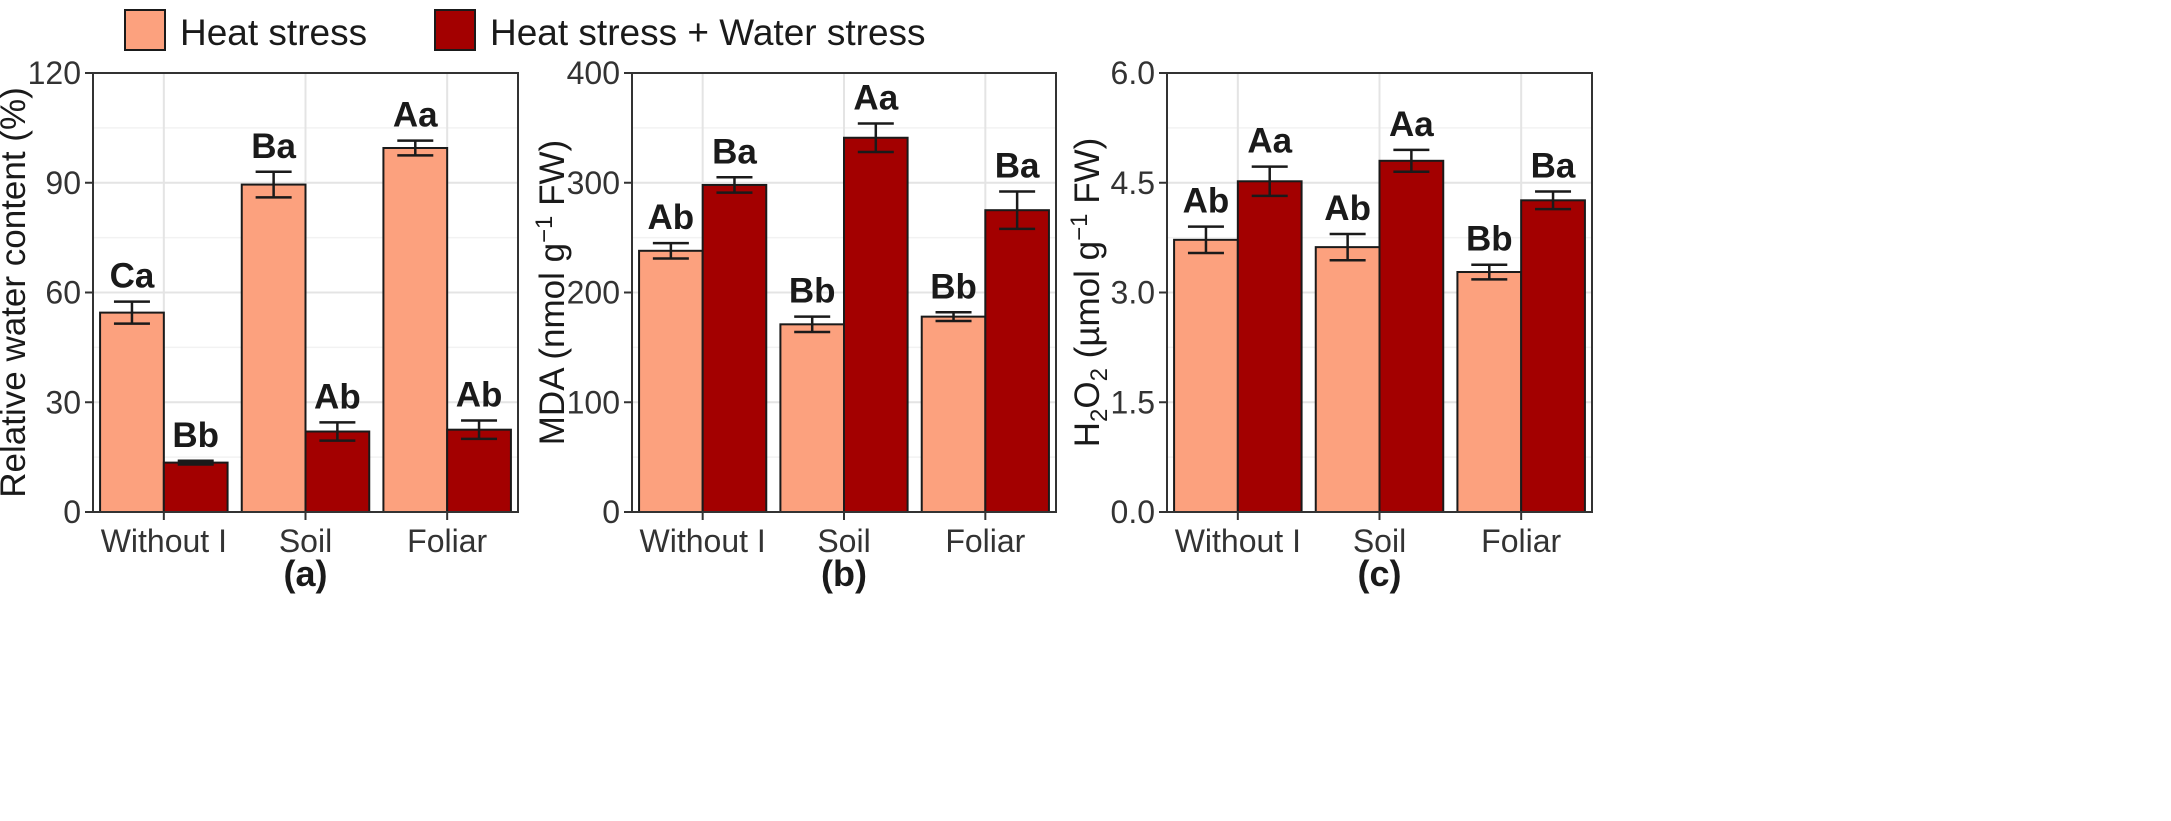 The width and height of the screenshot is (2171, 821). I want to click on y-tick-label: 300, so click(593, 183).